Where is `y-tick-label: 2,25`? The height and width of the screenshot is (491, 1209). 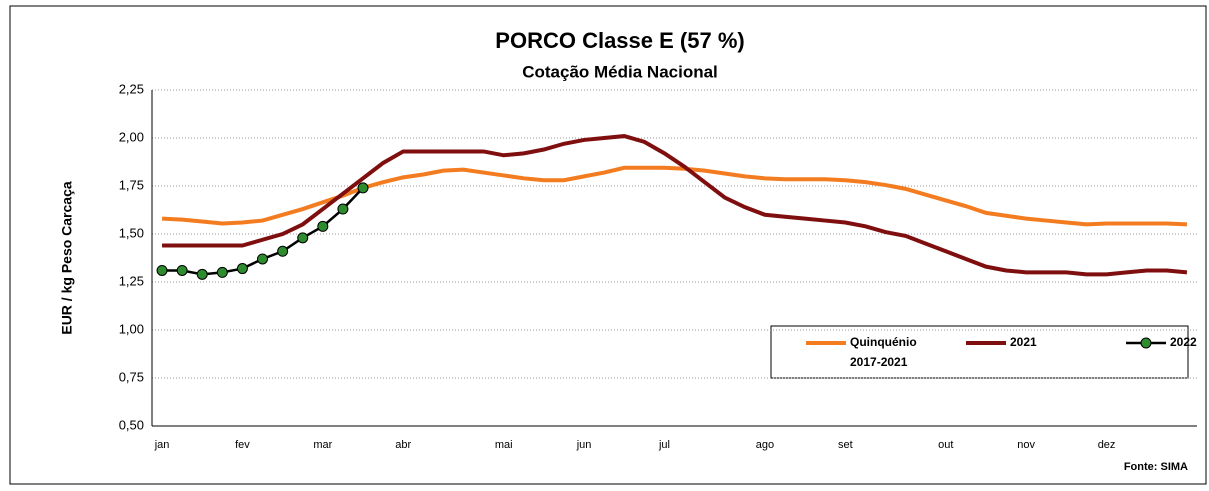
y-tick-label: 2,25 is located at coordinates (131, 88).